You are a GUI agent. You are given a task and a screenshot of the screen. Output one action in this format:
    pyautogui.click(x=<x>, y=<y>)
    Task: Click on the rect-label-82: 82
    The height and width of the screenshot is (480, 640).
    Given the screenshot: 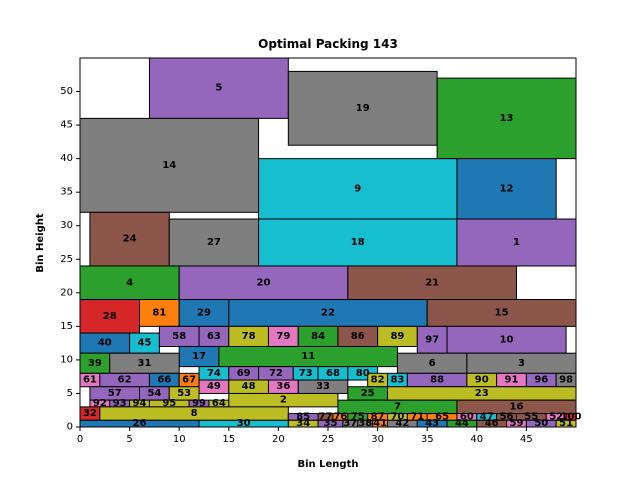 What is the action you would take?
    pyautogui.click(x=378, y=380)
    